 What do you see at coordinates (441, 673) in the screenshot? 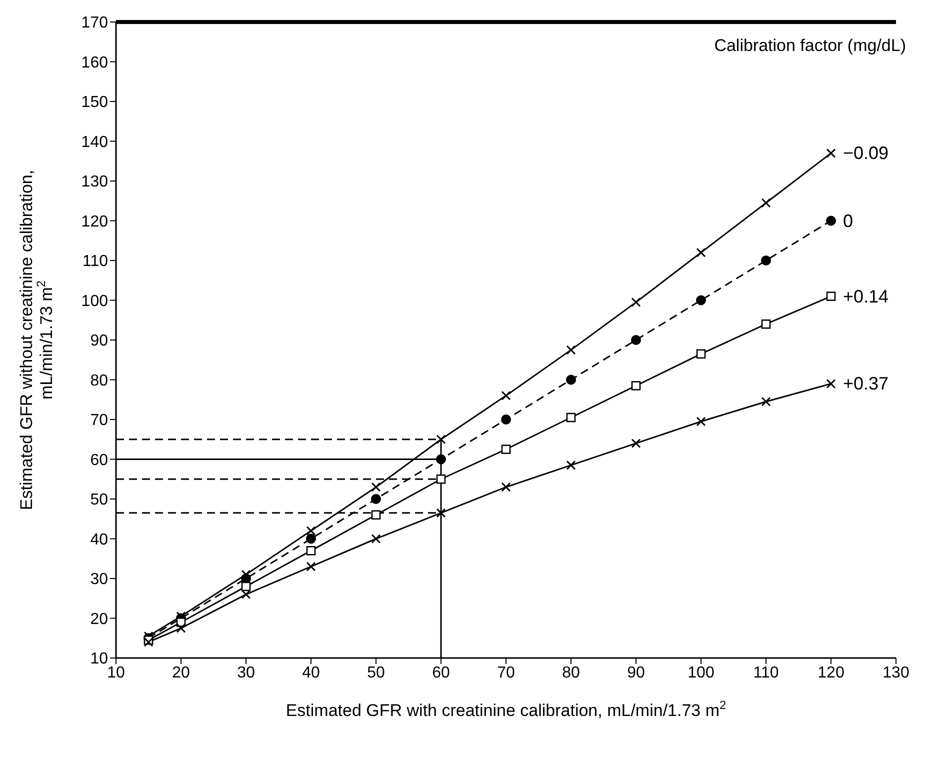
I see `x-tick-label: 60` at bounding box center [441, 673].